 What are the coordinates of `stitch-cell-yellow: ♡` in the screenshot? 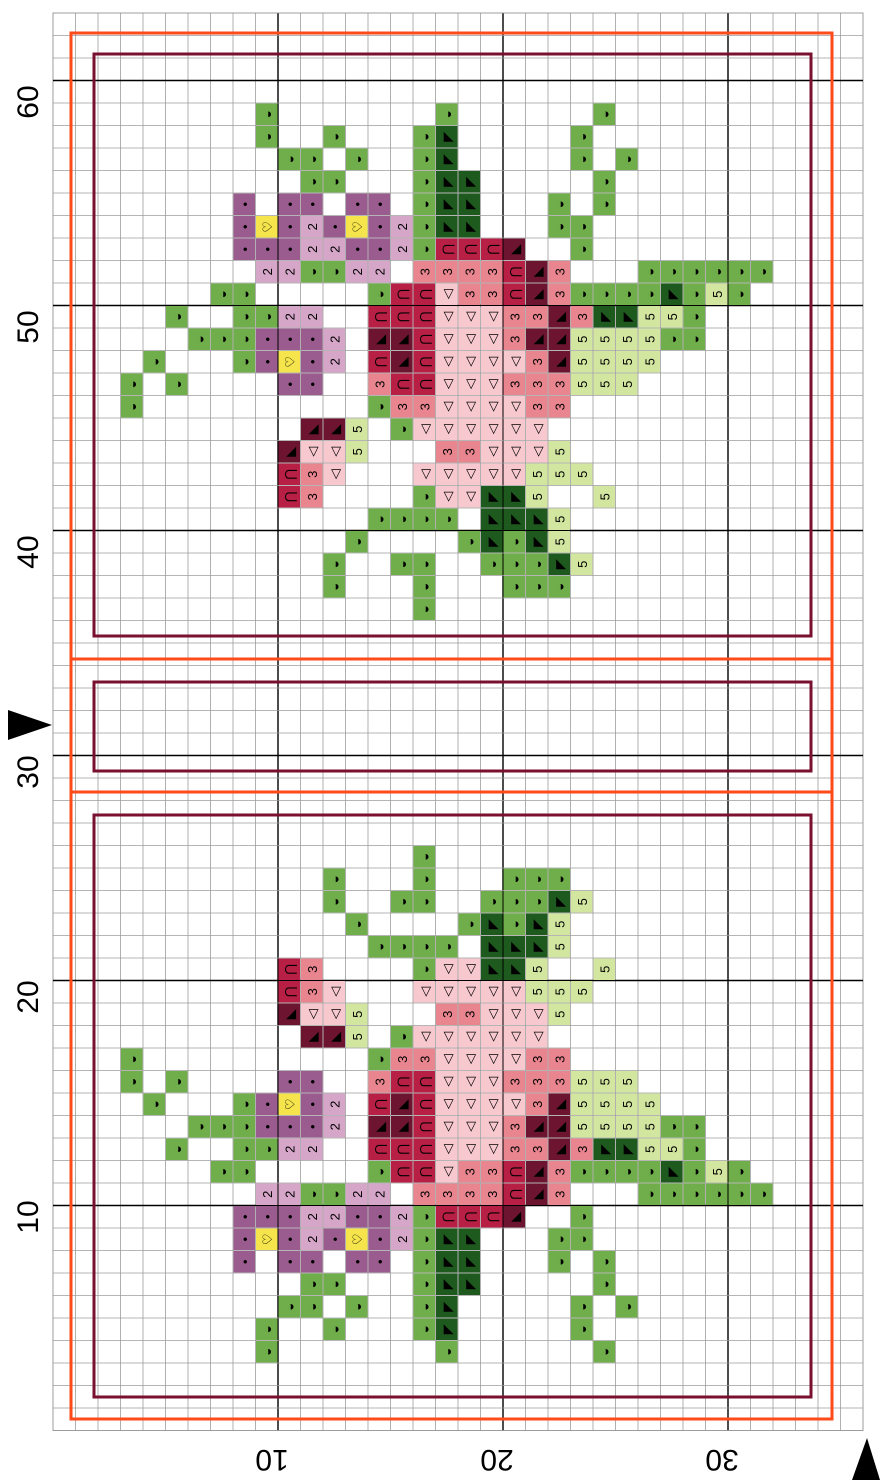 It's located at (357, 227).